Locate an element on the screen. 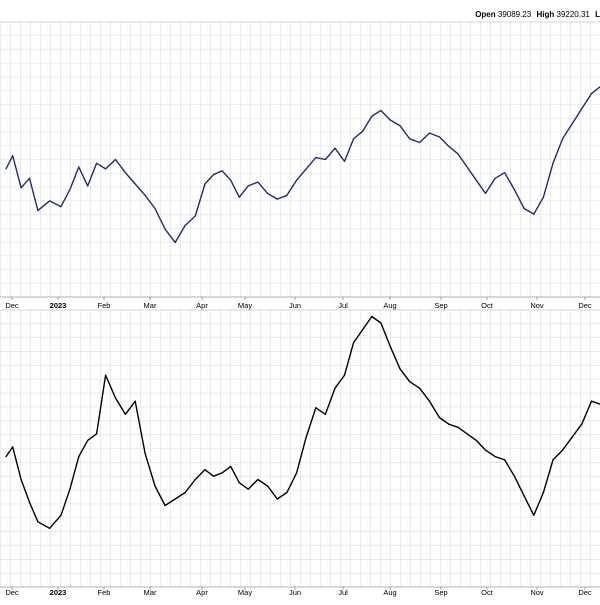  x-tick-label: 2023 is located at coordinates (58, 592).